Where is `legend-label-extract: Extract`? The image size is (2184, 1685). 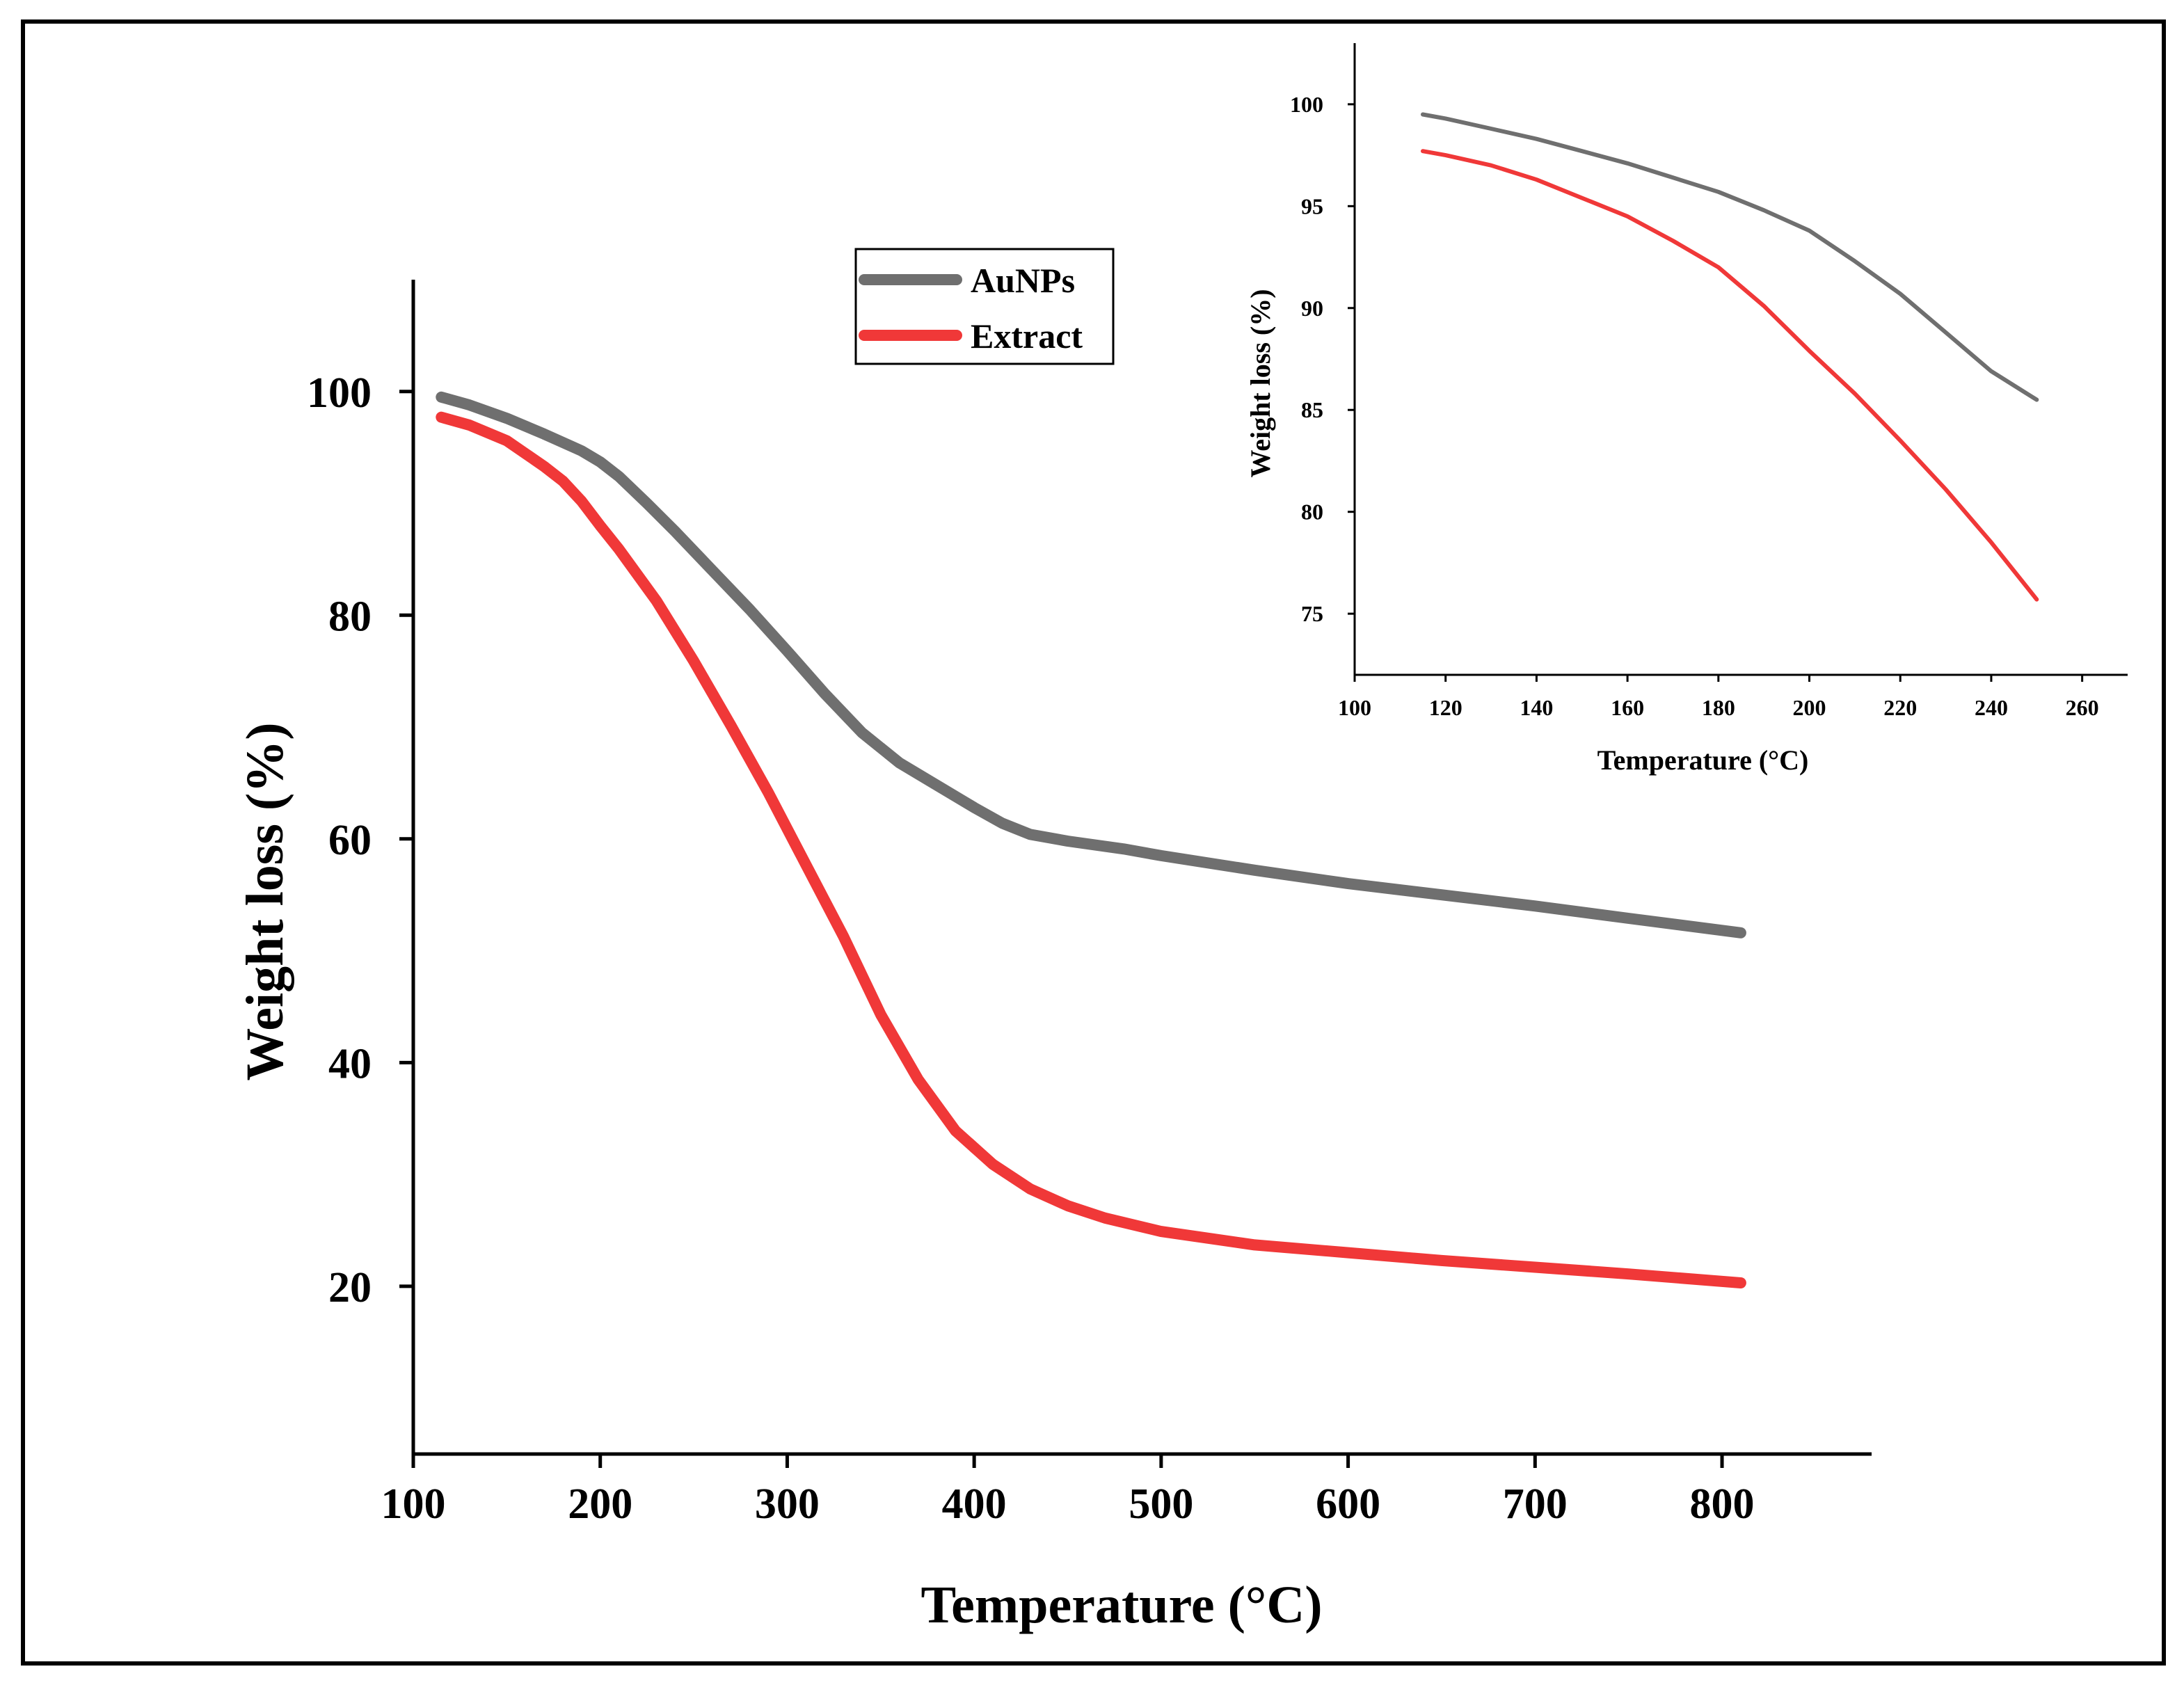 legend-label-extract: Extract is located at coordinates (1027, 336).